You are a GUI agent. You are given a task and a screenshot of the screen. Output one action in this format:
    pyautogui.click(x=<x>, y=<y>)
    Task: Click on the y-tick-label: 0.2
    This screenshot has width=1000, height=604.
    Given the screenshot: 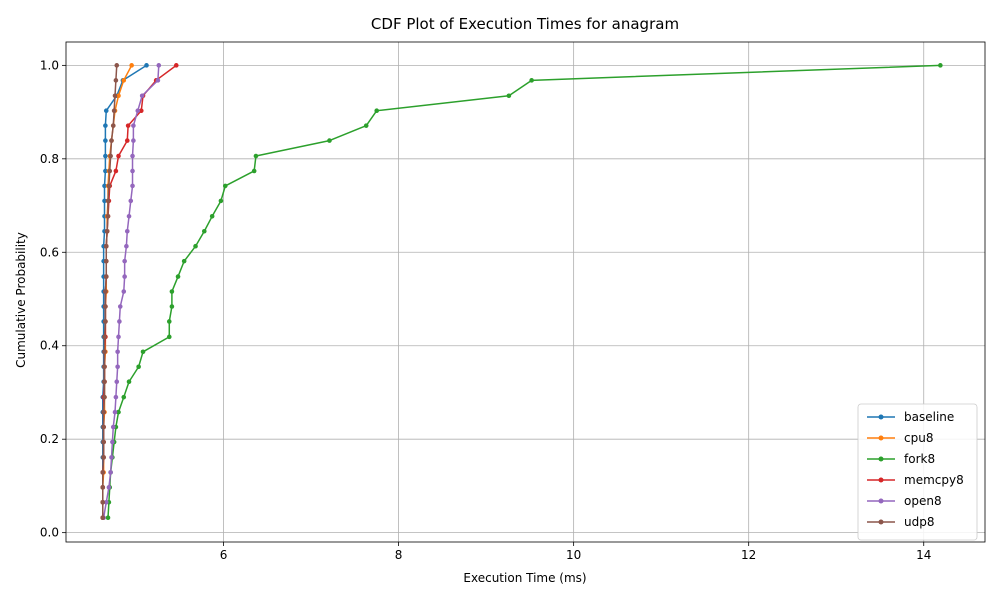 What is the action you would take?
    pyautogui.click(x=49, y=439)
    